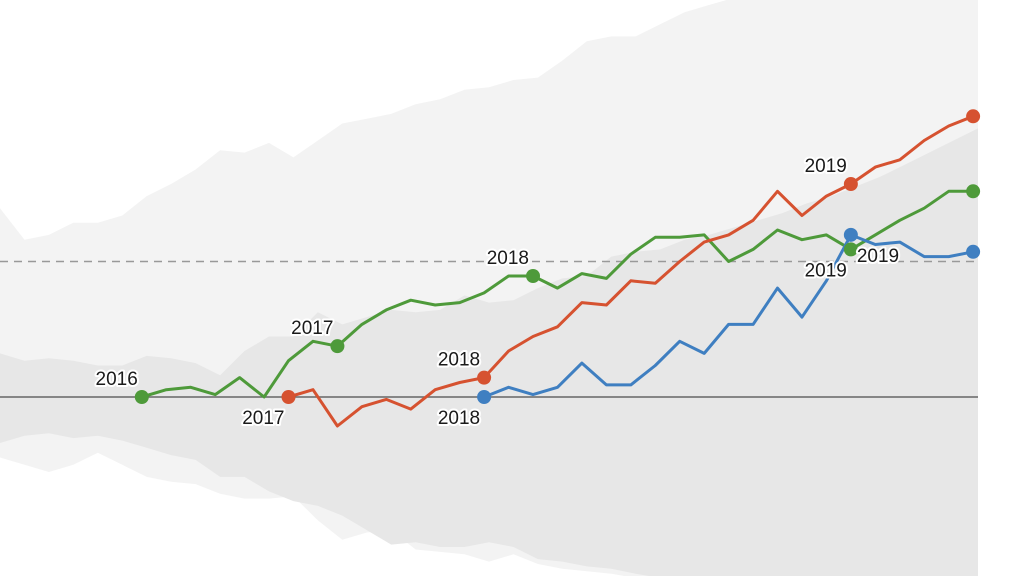 The height and width of the screenshot is (576, 1024). I want to click on year-label: 2016, so click(117, 379).